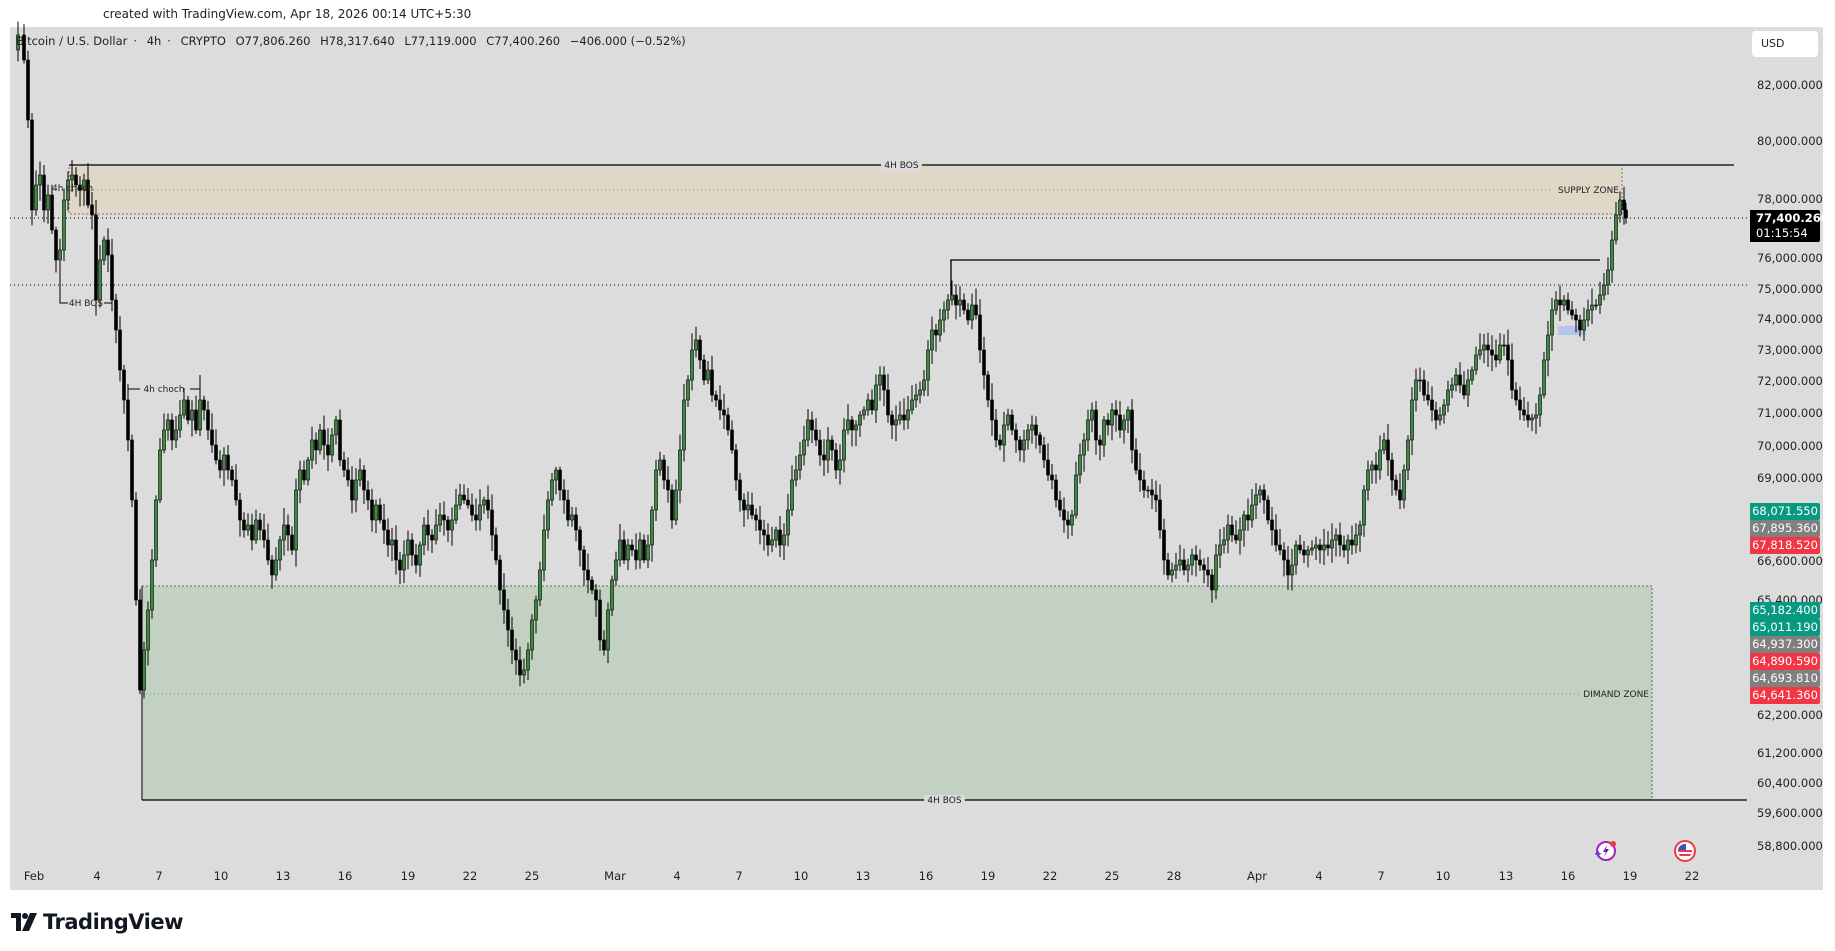 This screenshot has height=951, width=1835. Describe the element at coordinates (1790, 715) in the screenshot. I see `price-axis-label: 62,200.000` at that location.